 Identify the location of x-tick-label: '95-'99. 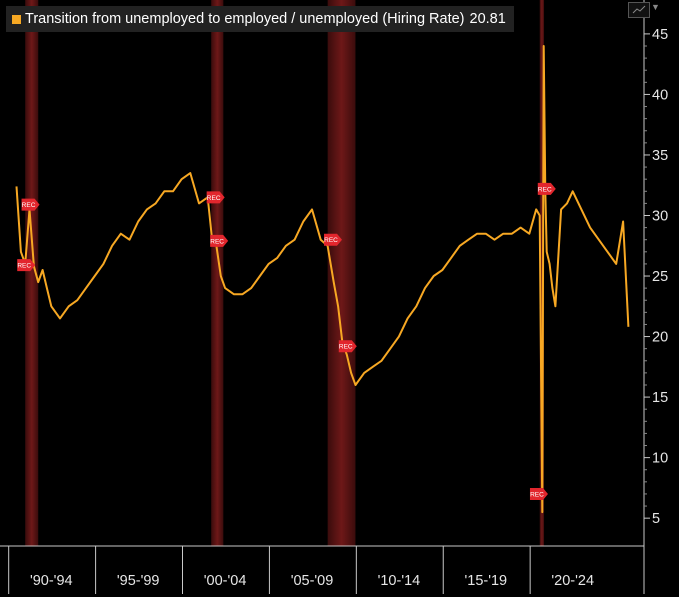
(138, 581).